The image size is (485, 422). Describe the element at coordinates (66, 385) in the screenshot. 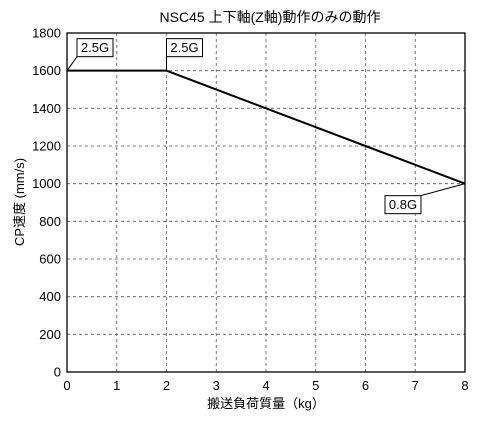

I see `x-tick-label: 0` at that location.